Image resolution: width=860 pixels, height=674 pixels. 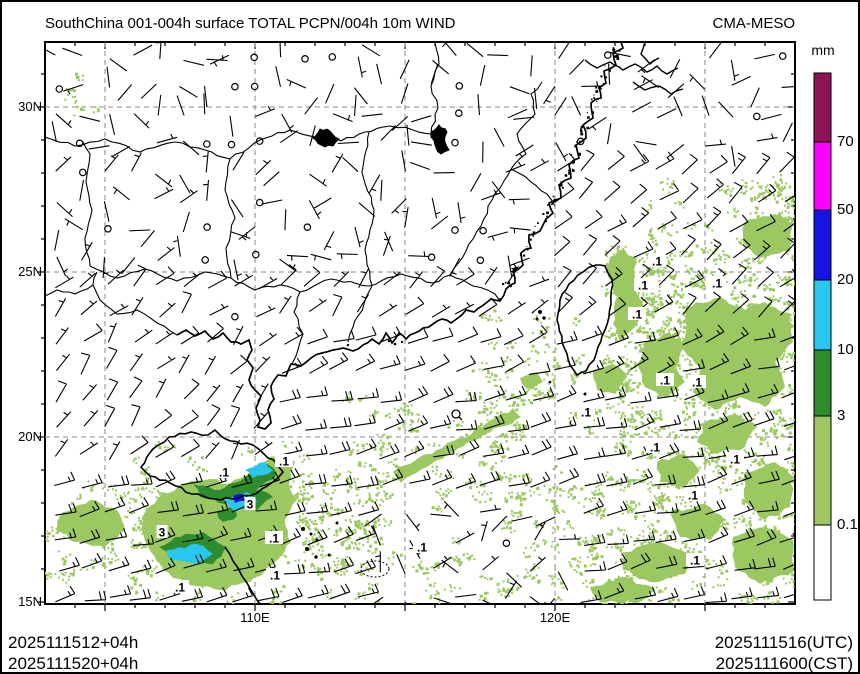 What do you see at coordinates (375, 569) in the screenshot?
I see `bank-outline` at bounding box center [375, 569].